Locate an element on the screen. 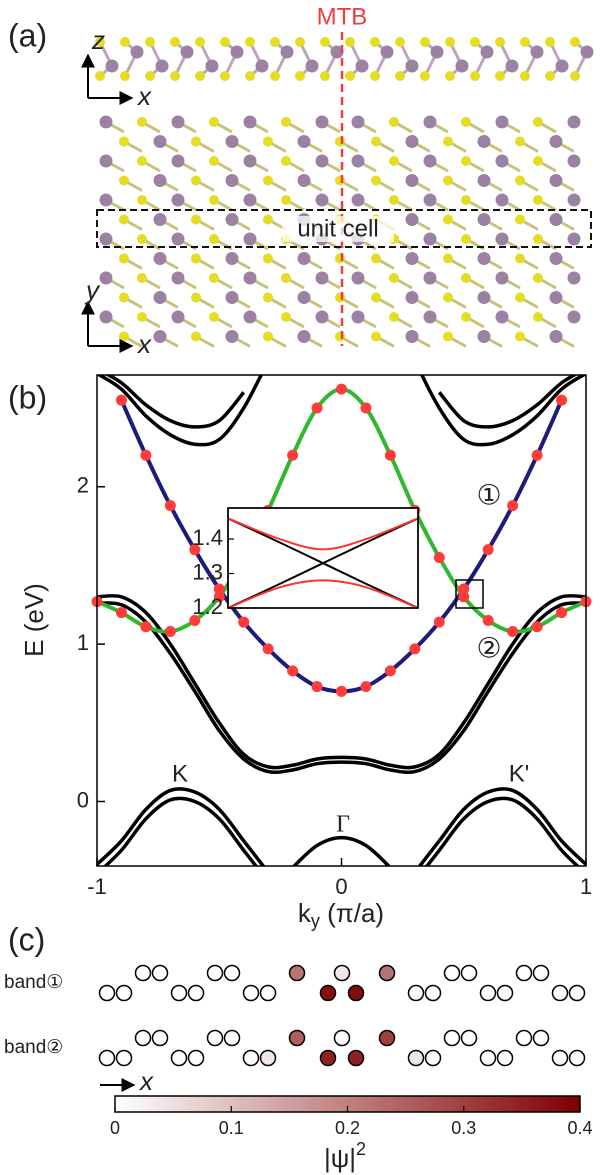 The height and width of the screenshot is (1175, 601). y-tick-label: 2 is located at coordinates (83, 485).